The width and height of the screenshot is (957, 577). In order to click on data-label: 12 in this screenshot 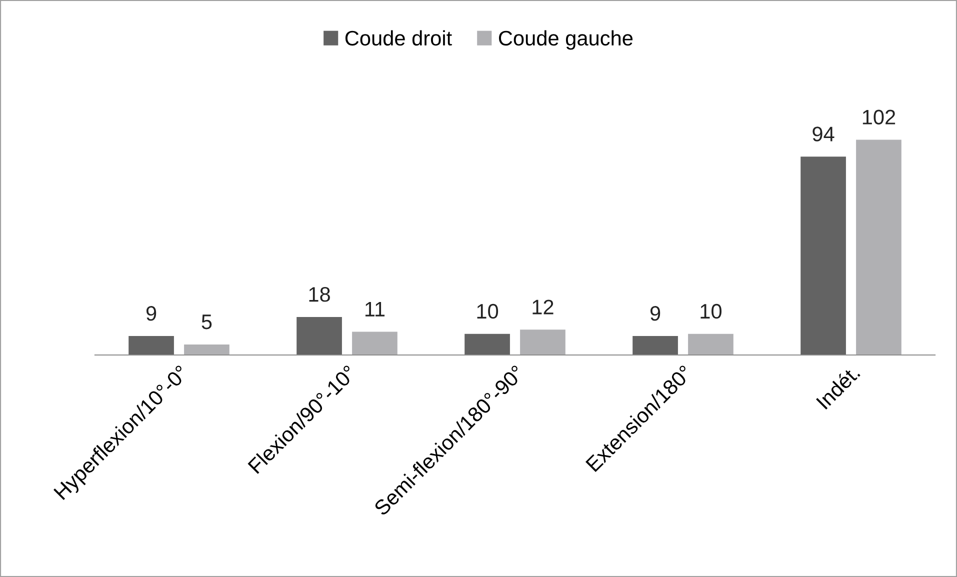, I will do `click(543, 307)`.